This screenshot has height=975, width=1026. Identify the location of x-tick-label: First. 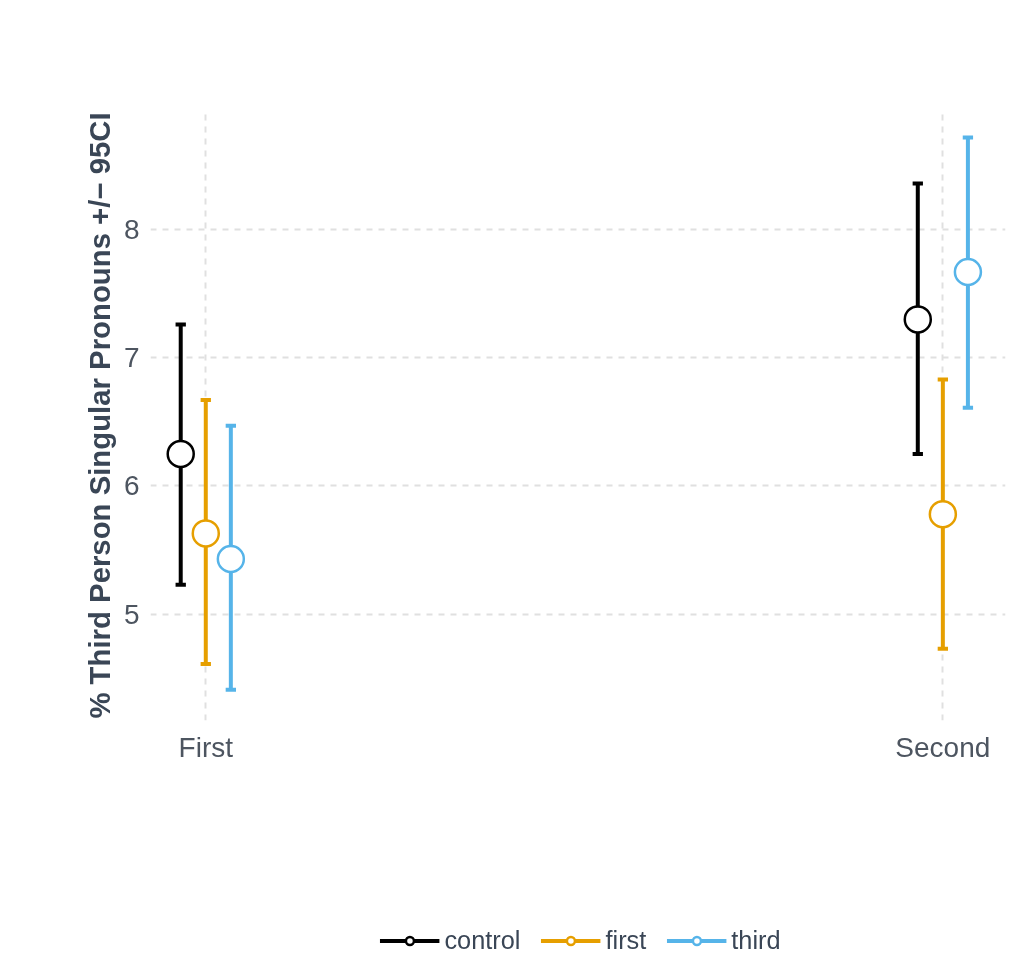
(206, 747).